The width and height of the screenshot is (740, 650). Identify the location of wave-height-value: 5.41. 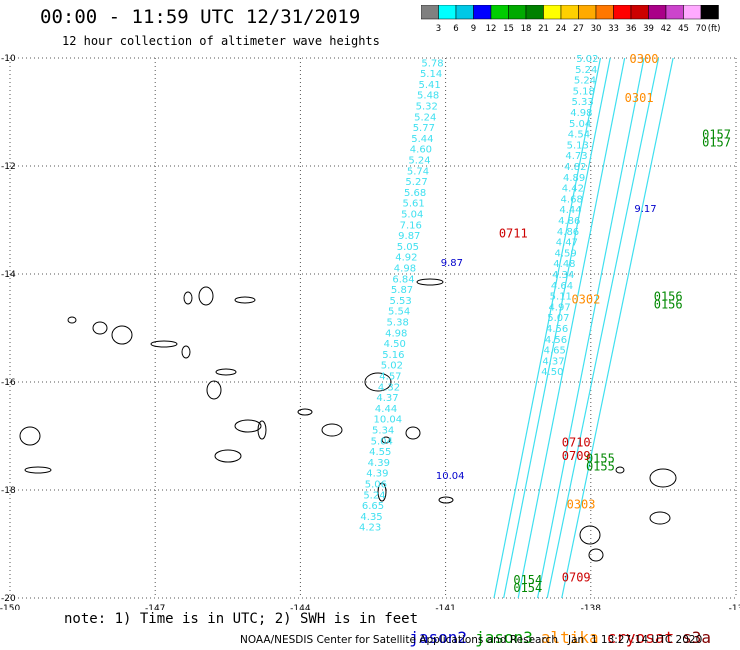
(429, 85).